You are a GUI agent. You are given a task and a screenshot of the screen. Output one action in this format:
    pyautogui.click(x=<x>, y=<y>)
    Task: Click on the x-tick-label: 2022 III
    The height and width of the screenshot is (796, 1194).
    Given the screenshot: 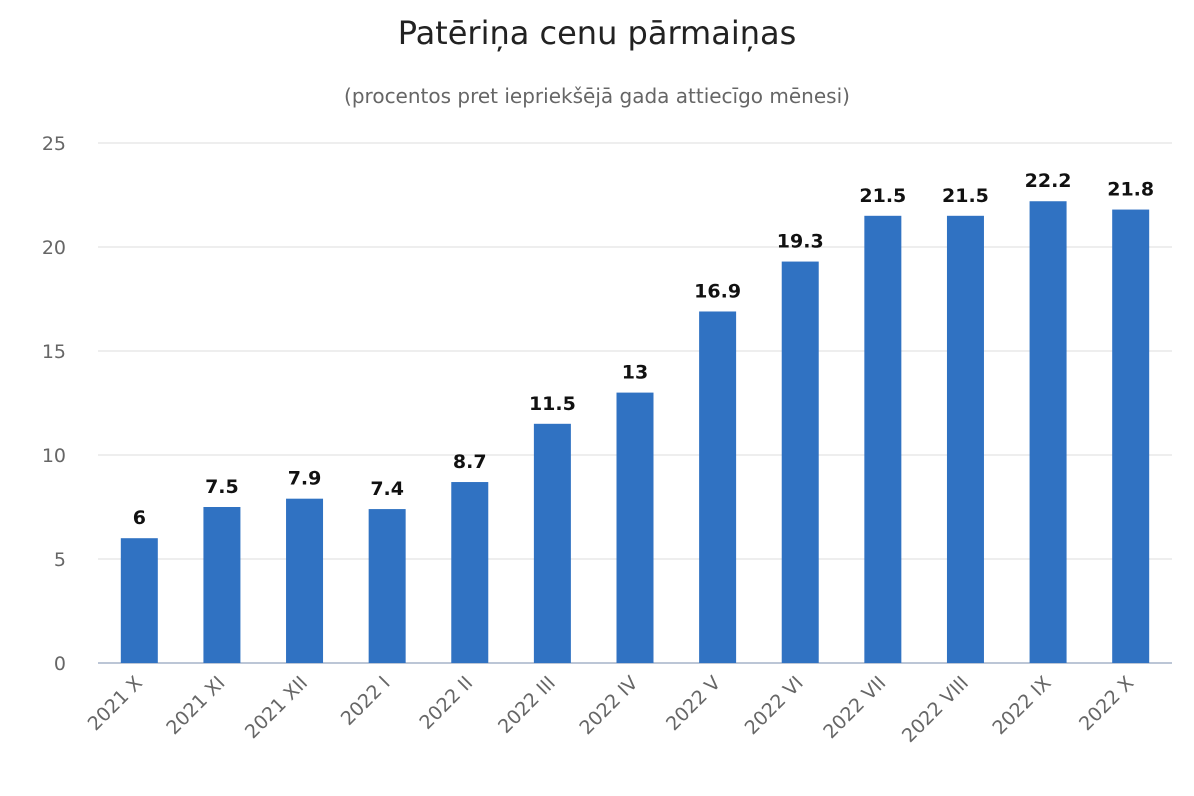 What is the action you would take?
    pyautogui.click(x=527, y=705)
    